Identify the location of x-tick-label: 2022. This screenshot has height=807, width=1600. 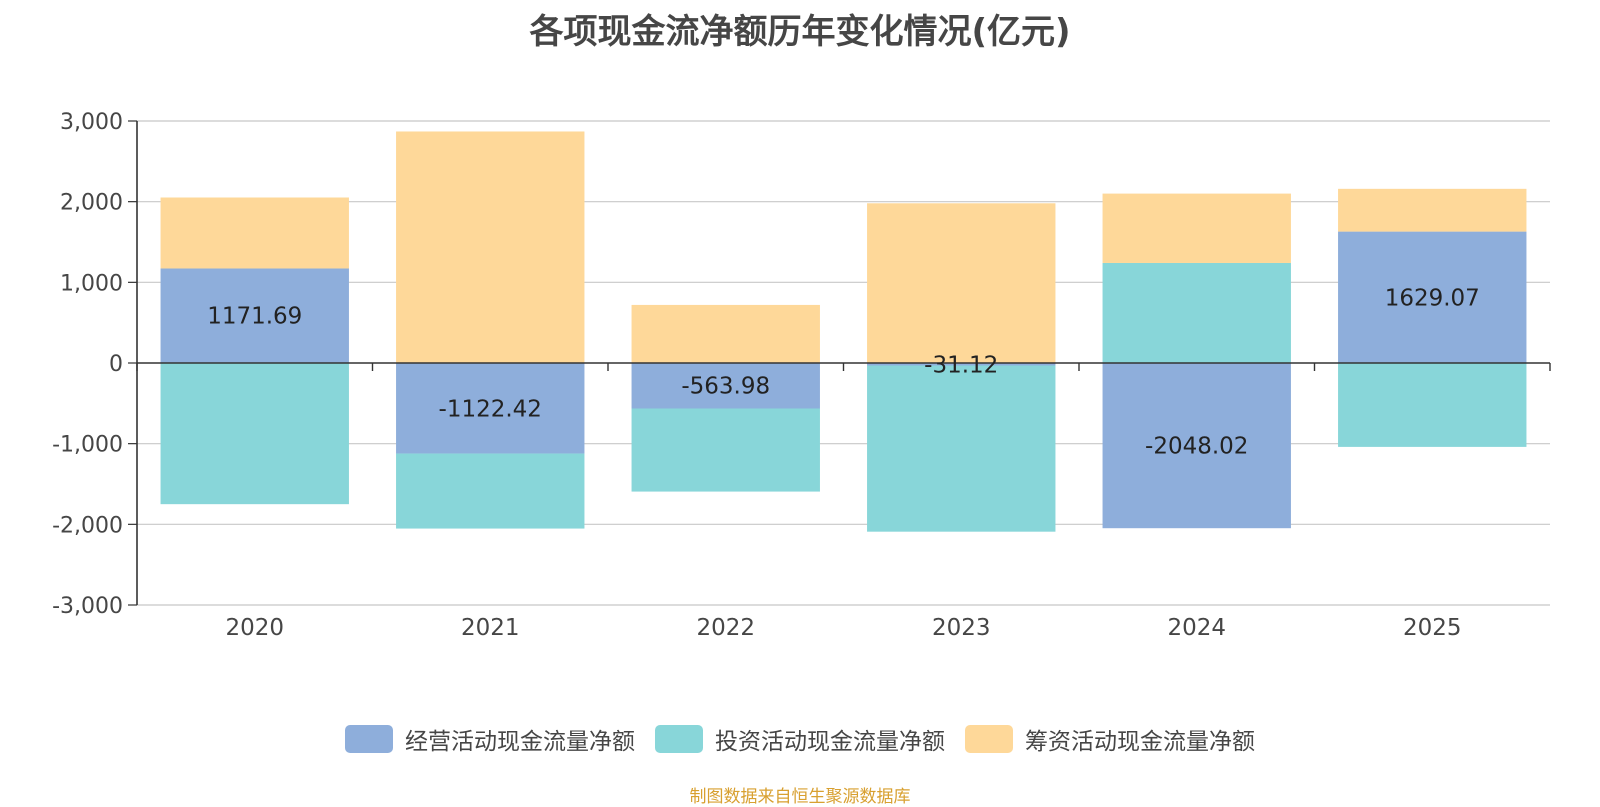
(725, 628).